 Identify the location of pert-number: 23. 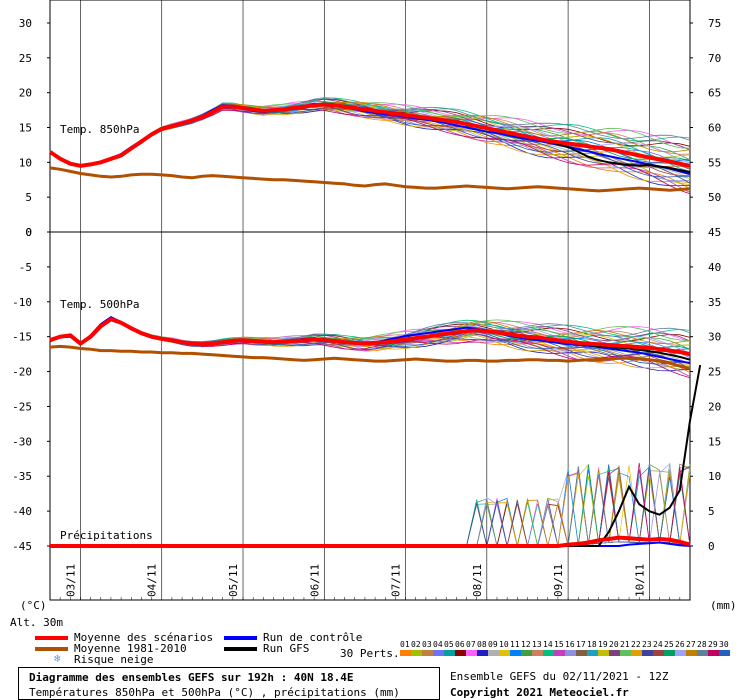
(647, 644).